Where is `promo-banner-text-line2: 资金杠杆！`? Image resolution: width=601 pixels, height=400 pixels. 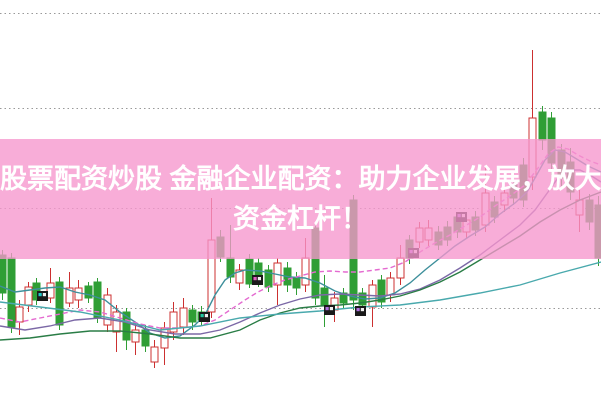
promo-banner-text-line2: 资金杠杆！ is located at coordinates (300, 219).